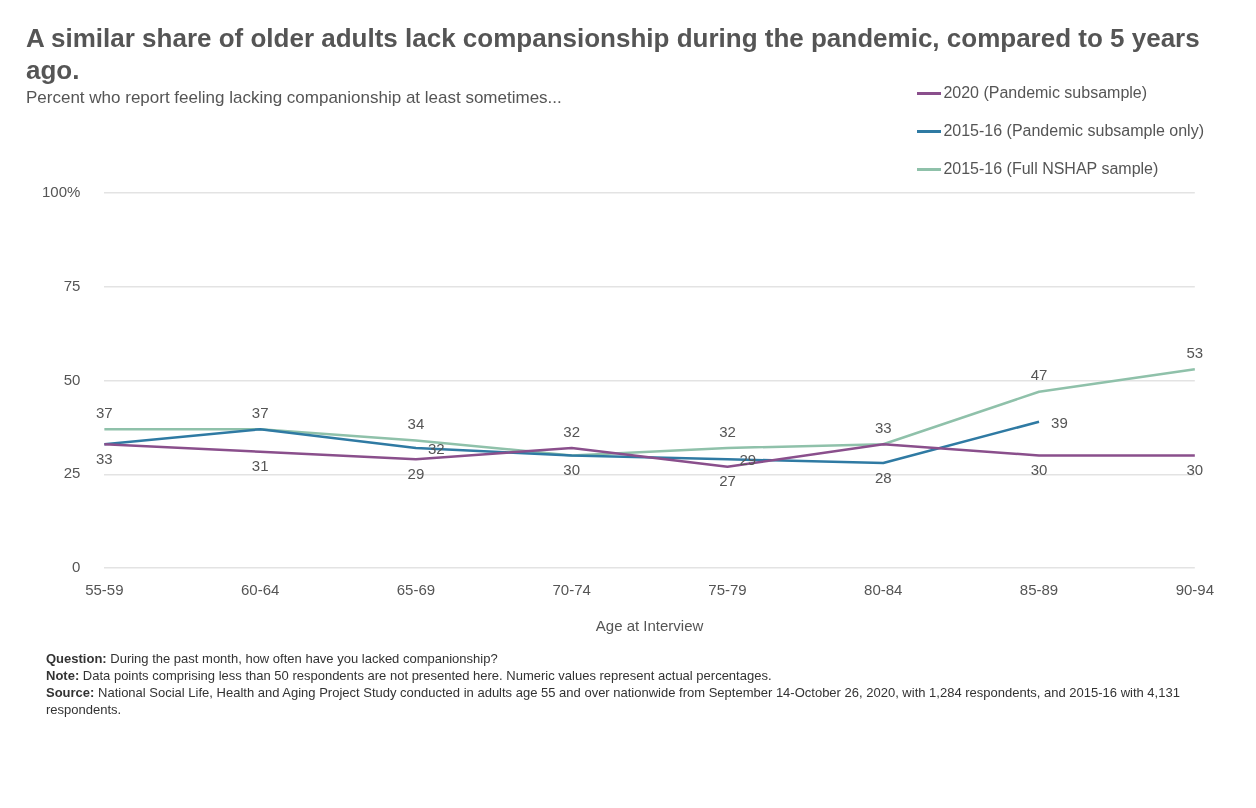 This screenshot has height=808, width=1256. What do you see at coordinates (72, 379) in the screenshot?
I see `y-tick-label: 50` at bounding box center [72, 379].